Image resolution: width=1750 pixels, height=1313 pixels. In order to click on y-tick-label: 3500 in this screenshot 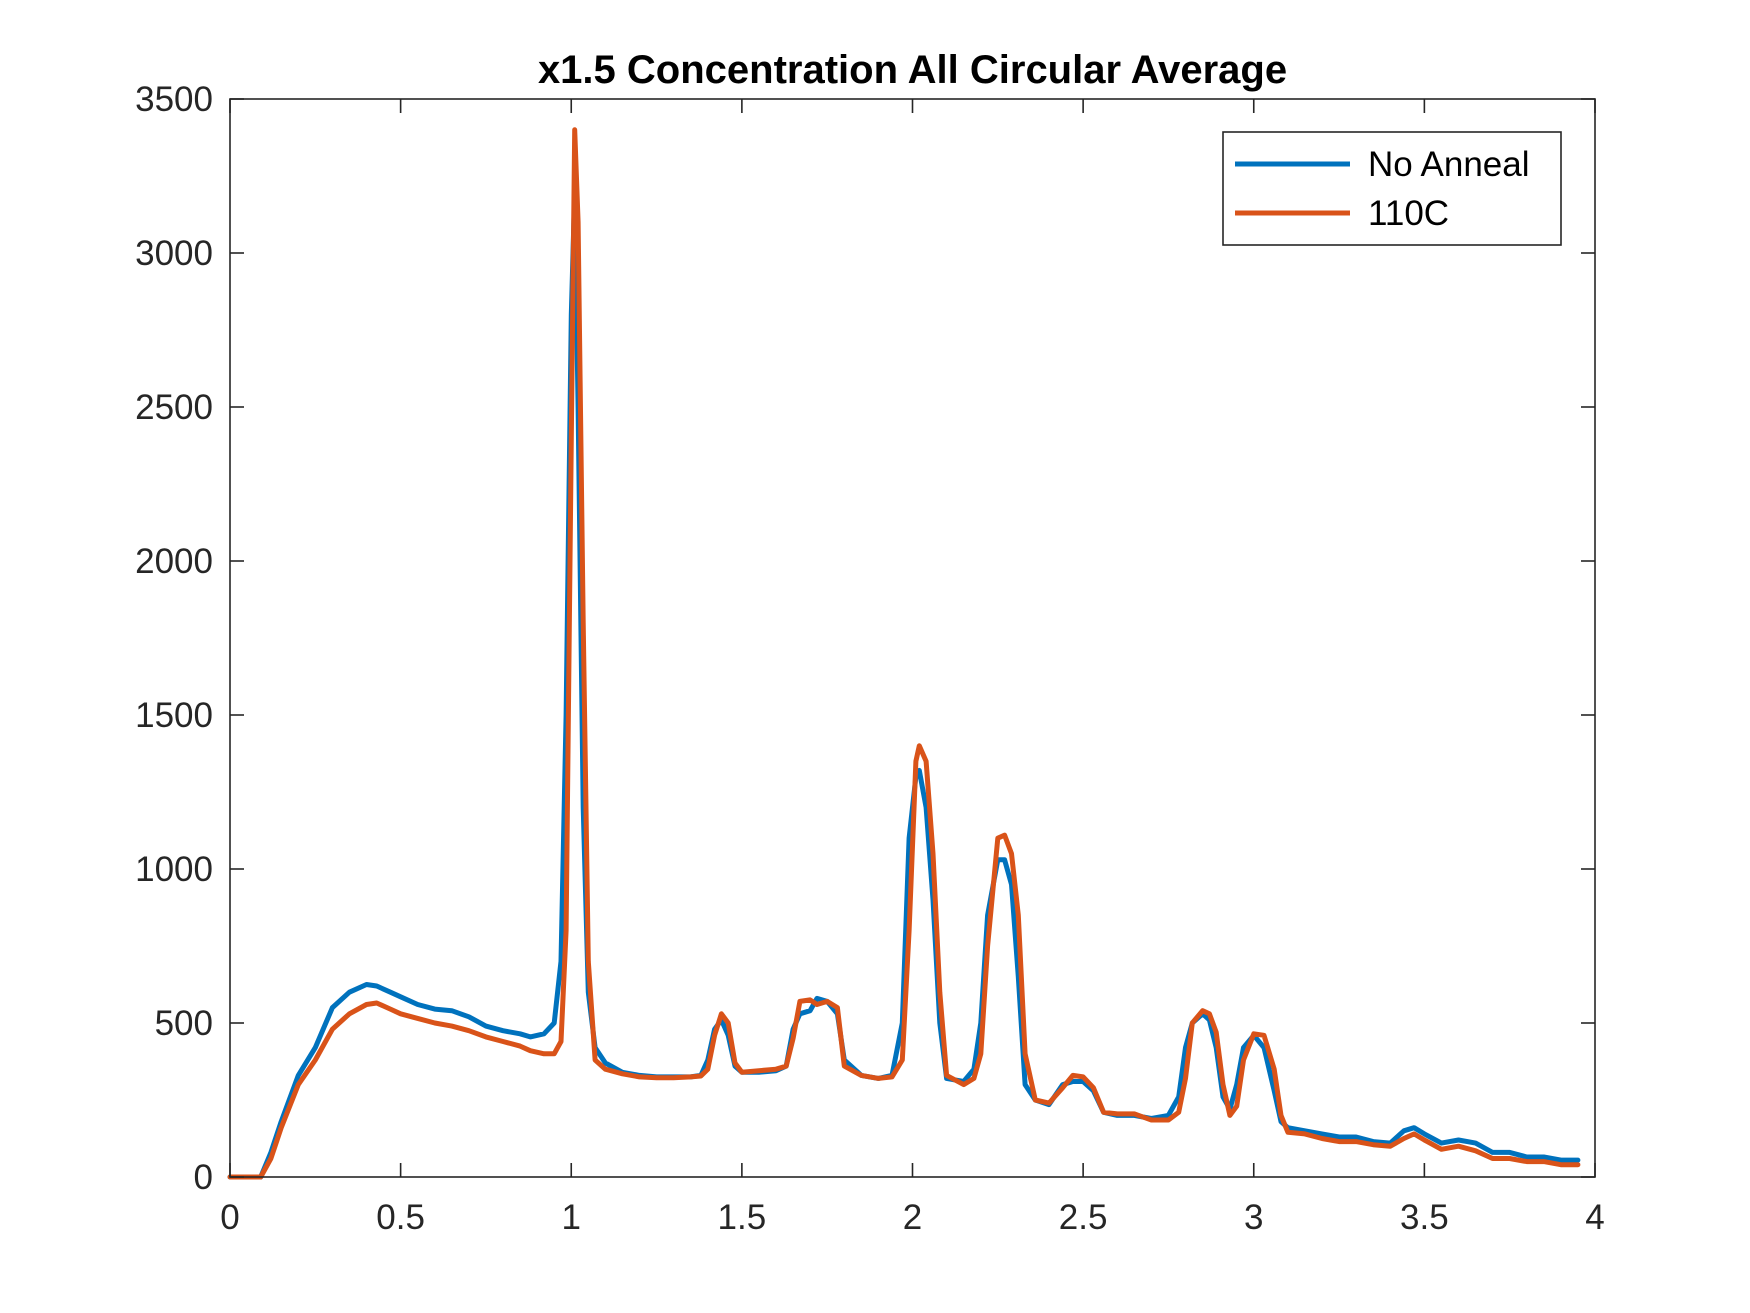, I will do `click(174, 99)`.